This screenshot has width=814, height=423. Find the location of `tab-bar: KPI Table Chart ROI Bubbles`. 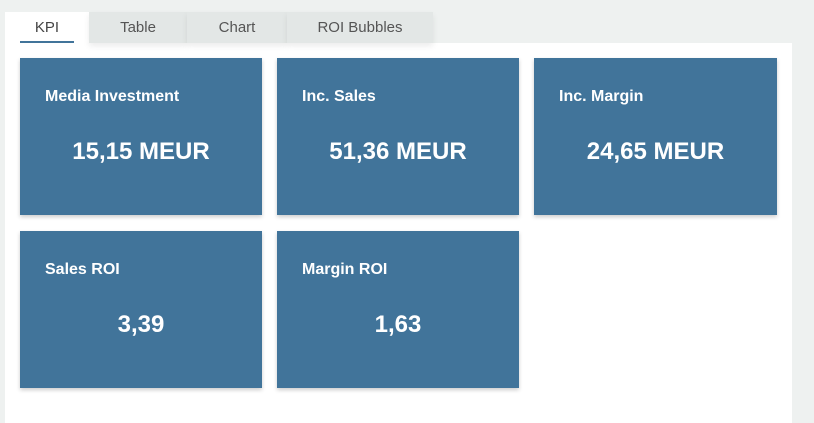

tab-bar: KPI Table Chart ROI Bubbles is located at coordinates (219, 27).